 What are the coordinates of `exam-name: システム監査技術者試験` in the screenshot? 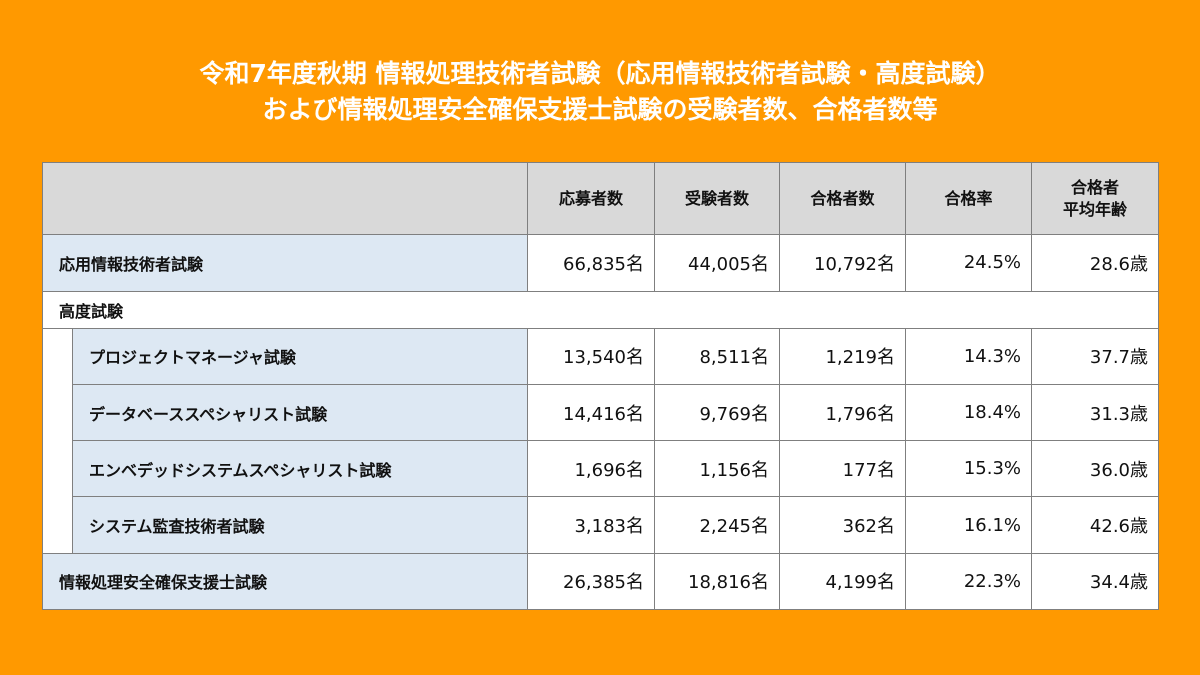 It's located at (300, 525).